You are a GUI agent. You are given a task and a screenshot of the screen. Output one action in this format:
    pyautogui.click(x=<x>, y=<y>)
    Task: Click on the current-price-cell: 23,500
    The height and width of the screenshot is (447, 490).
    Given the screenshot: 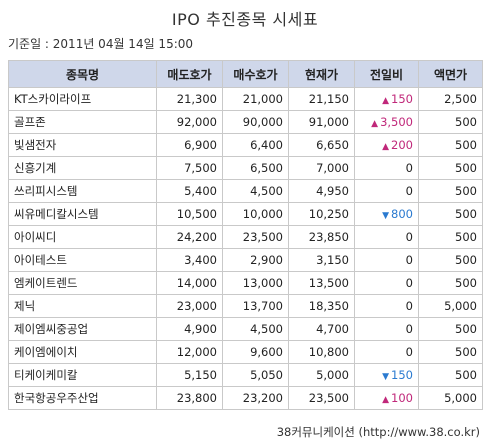 What is the action you would take?
    pyautogui.click(x=321, y=398)
    